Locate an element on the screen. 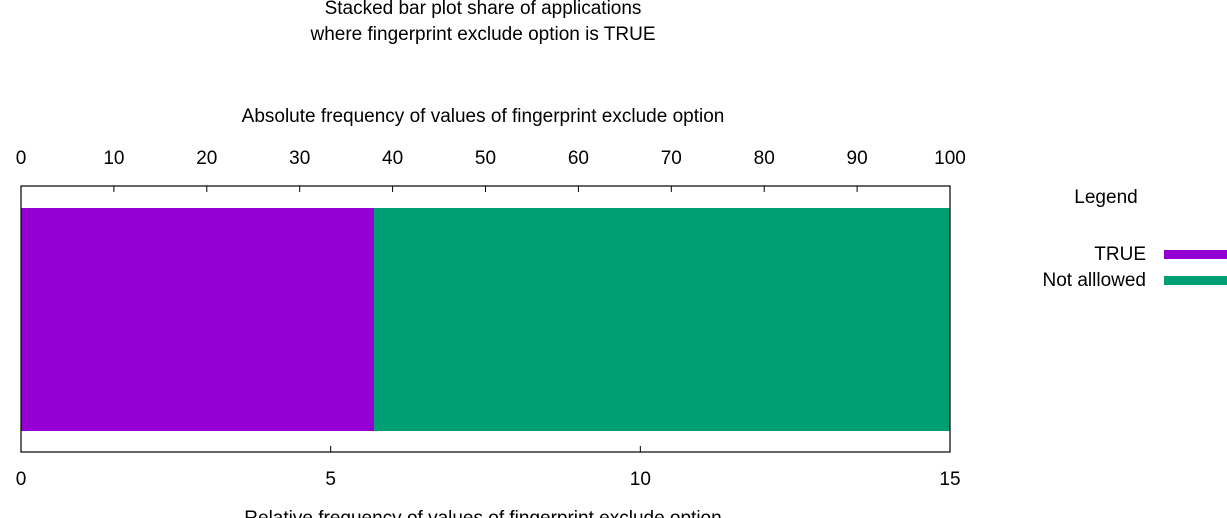 The height and width of the screenshot is (518, 1227). chart-title-line-1: Stacked bar plot share of applications is located at coordinates (483, 9).